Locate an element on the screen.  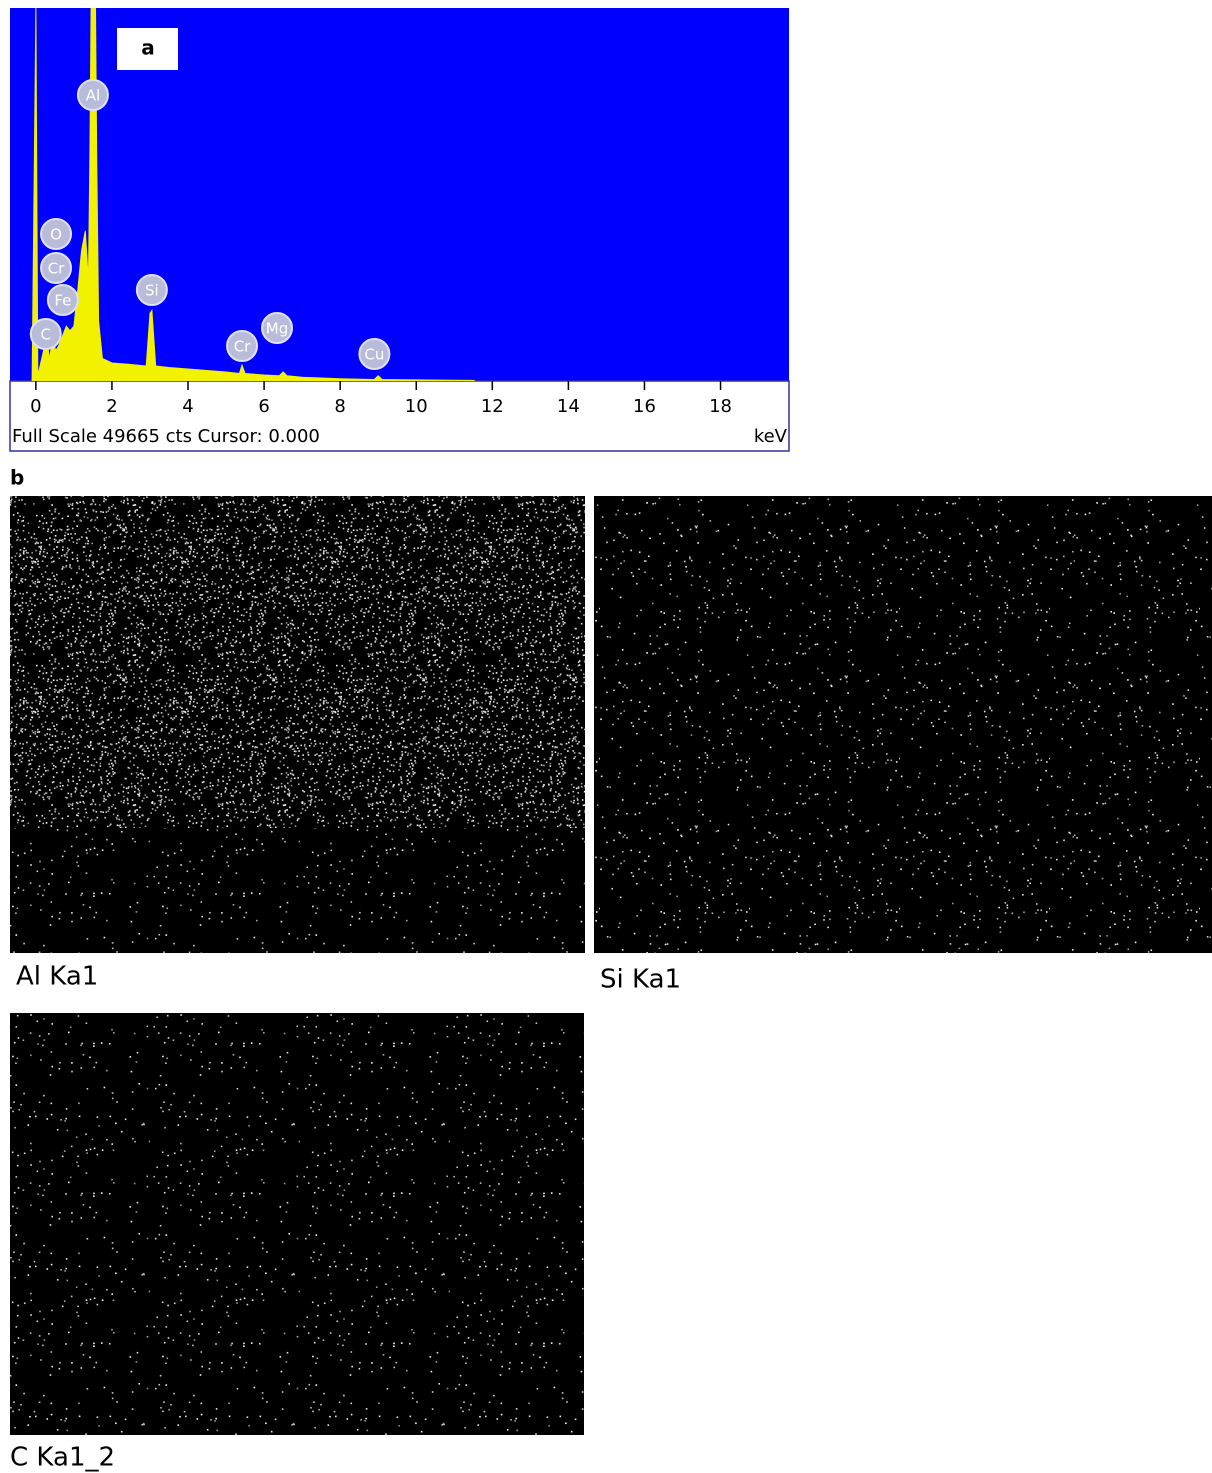
x-tick-label: 4 is located at coordinates (187, 406).